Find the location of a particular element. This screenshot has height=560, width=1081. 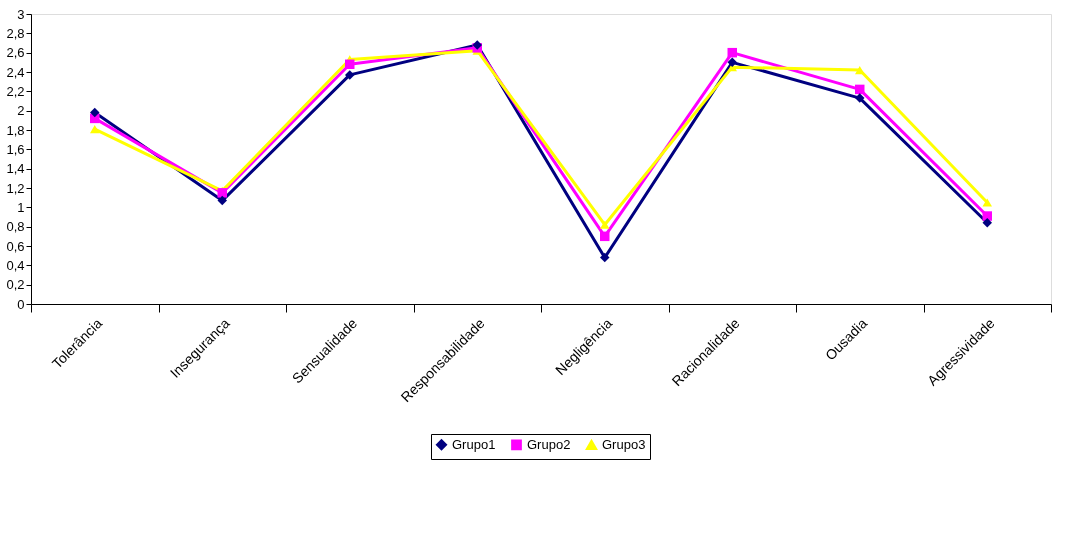

y-tick-label: 1,6 is located at coordinates (15, 149).